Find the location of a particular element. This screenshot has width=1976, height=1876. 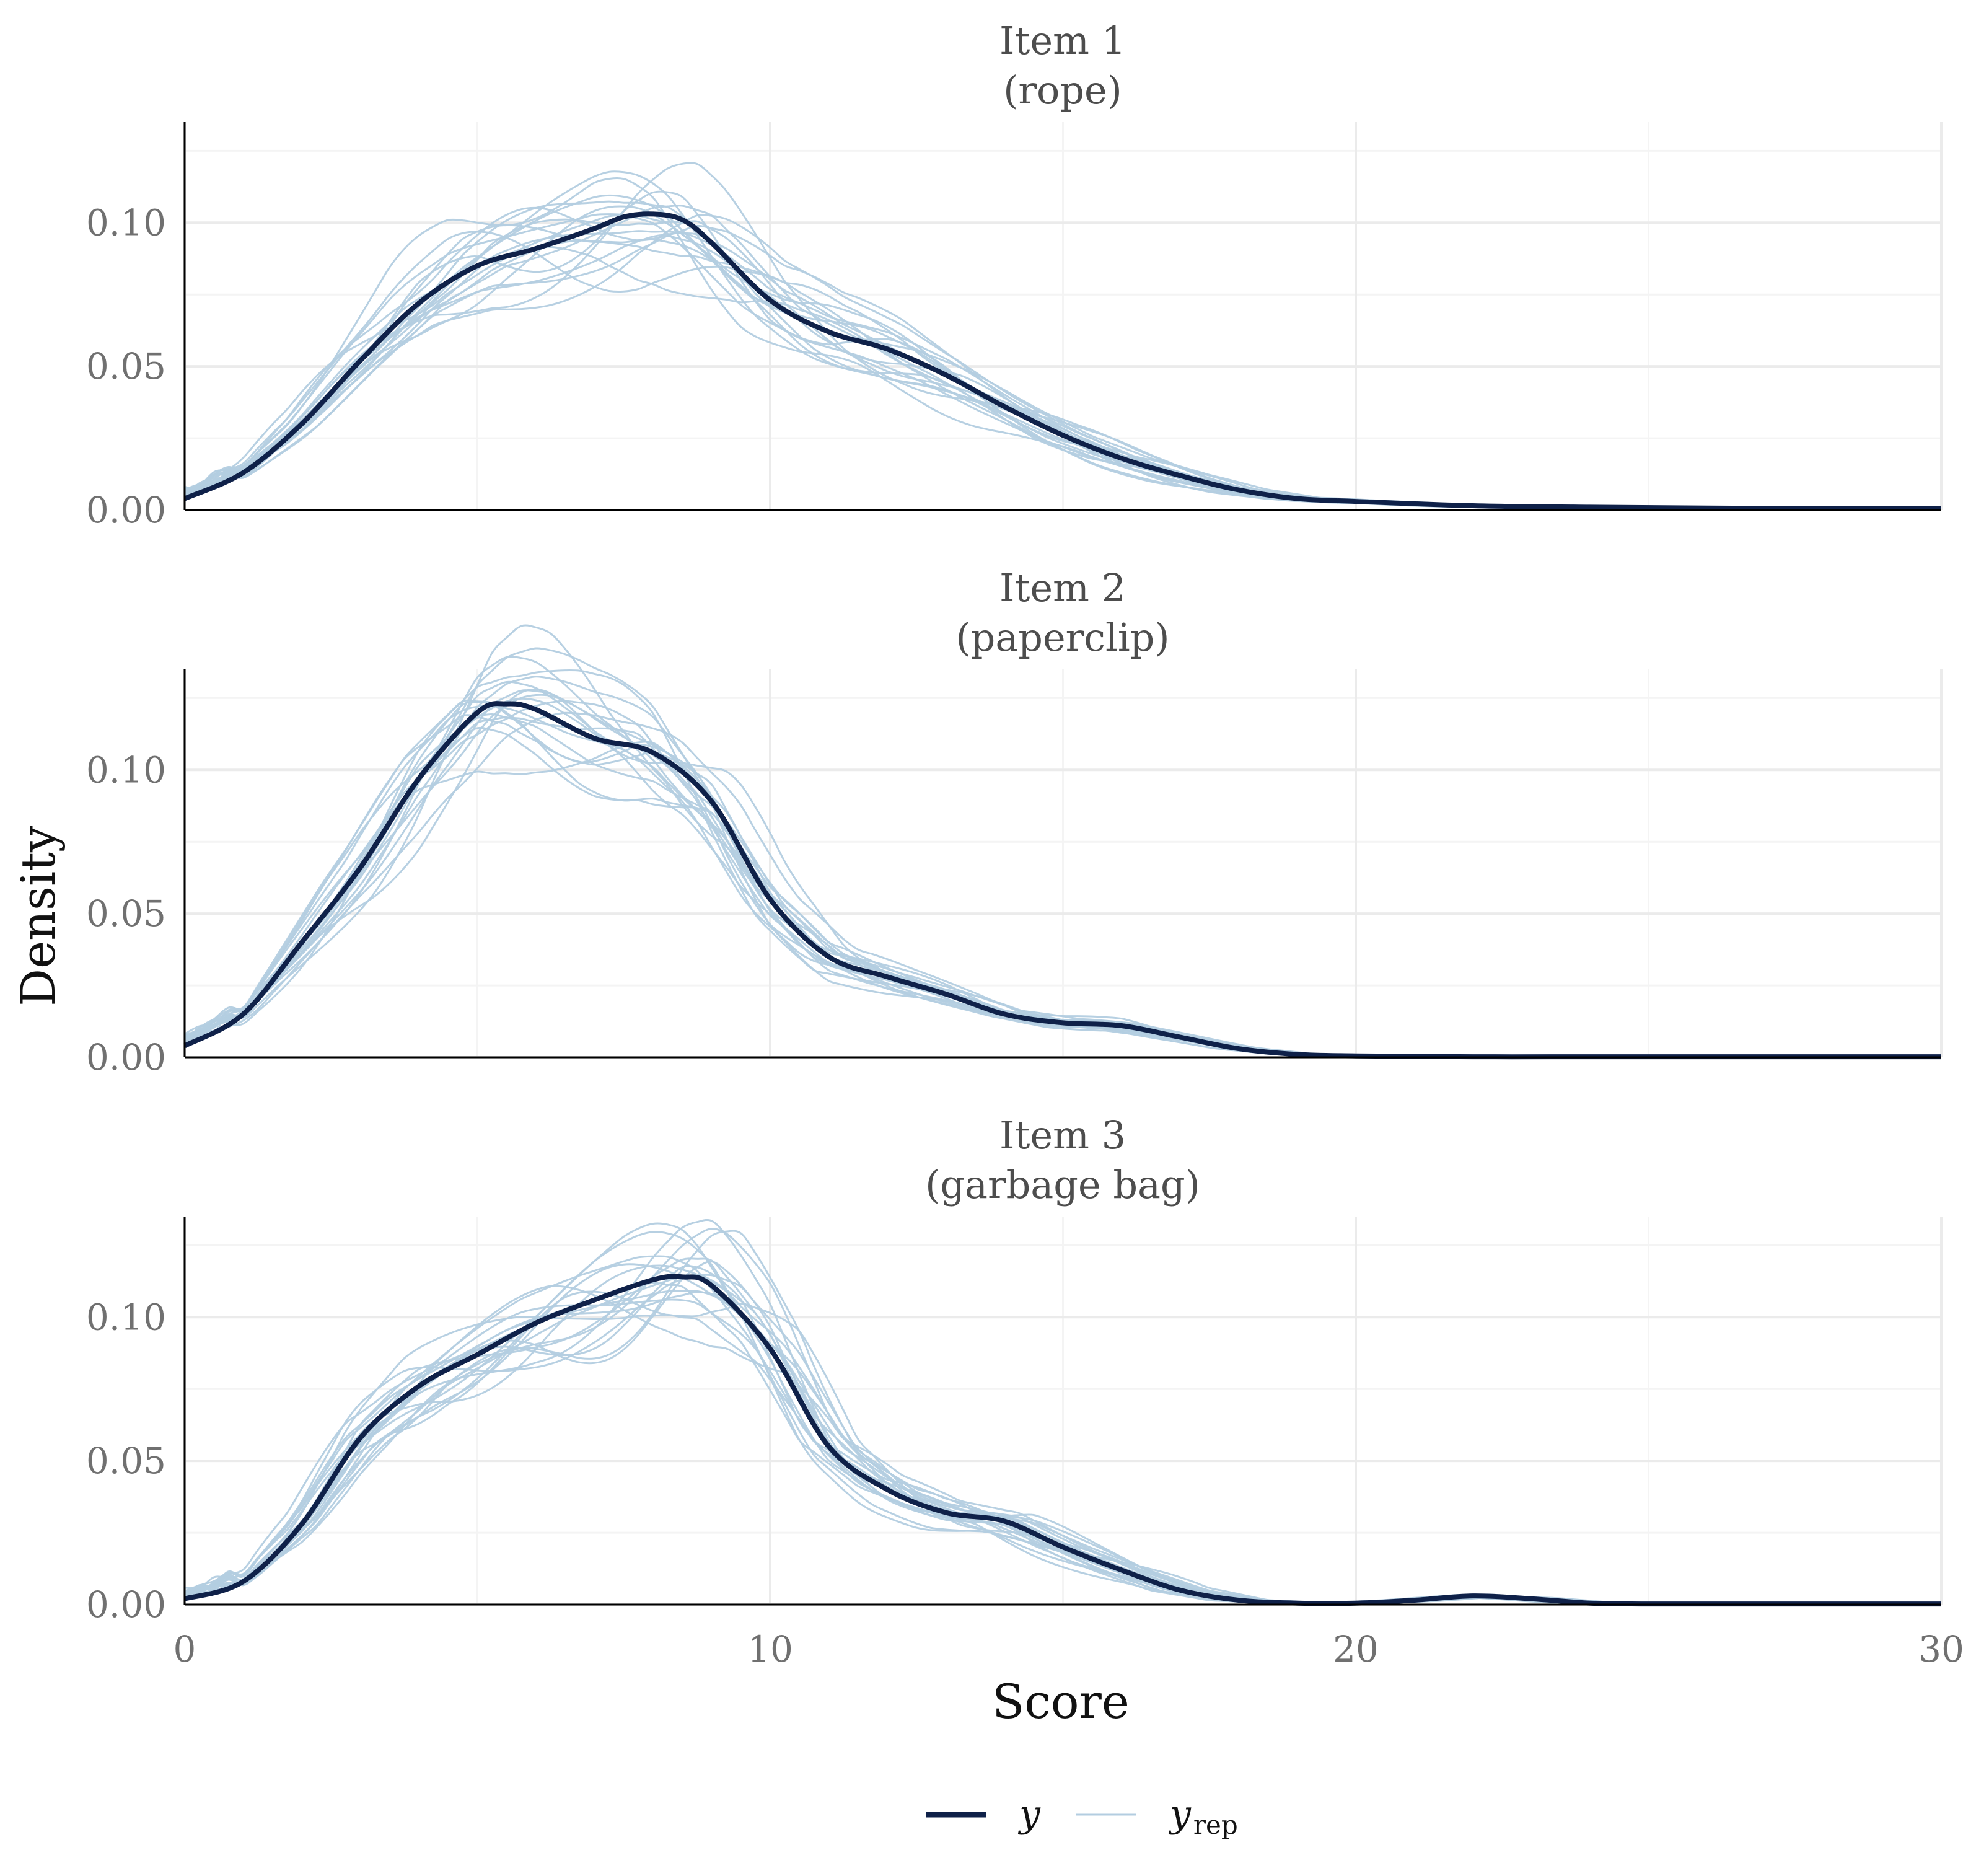

x-axis-title: Score is located at coordinates (1061, 1701).